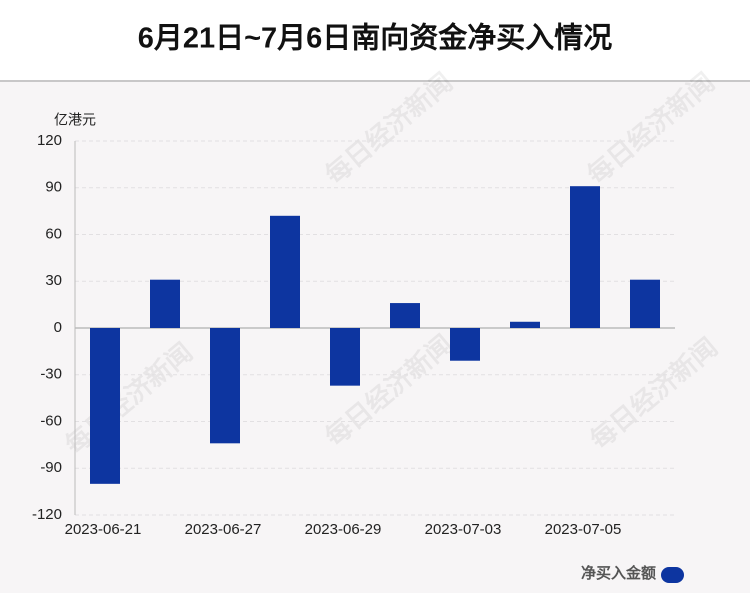 This screenshot has width=750, height=593. What do you see at coordinates (51, 374) in the screenshot?
I see `y-tick-label: -30` at bounding box center [51, 374].